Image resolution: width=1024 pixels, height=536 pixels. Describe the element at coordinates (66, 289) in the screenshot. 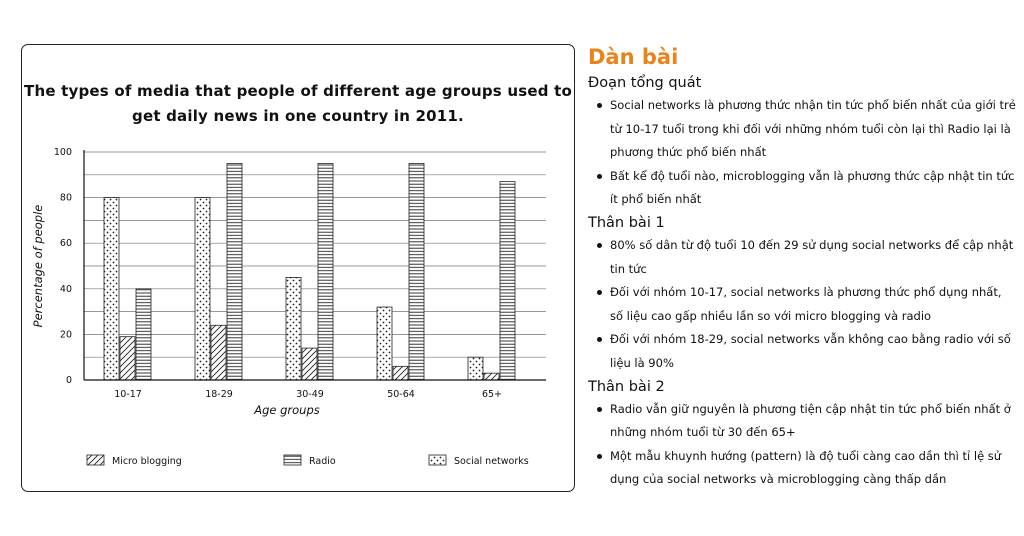

I see `y-tick-label: 40` at that location.